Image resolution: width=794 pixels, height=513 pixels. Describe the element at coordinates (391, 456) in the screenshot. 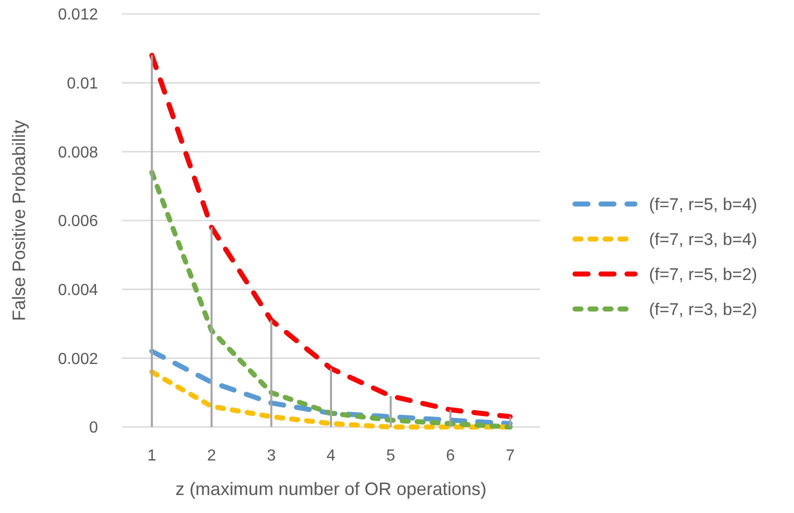

I see `x-tick-label: 5` at that location.